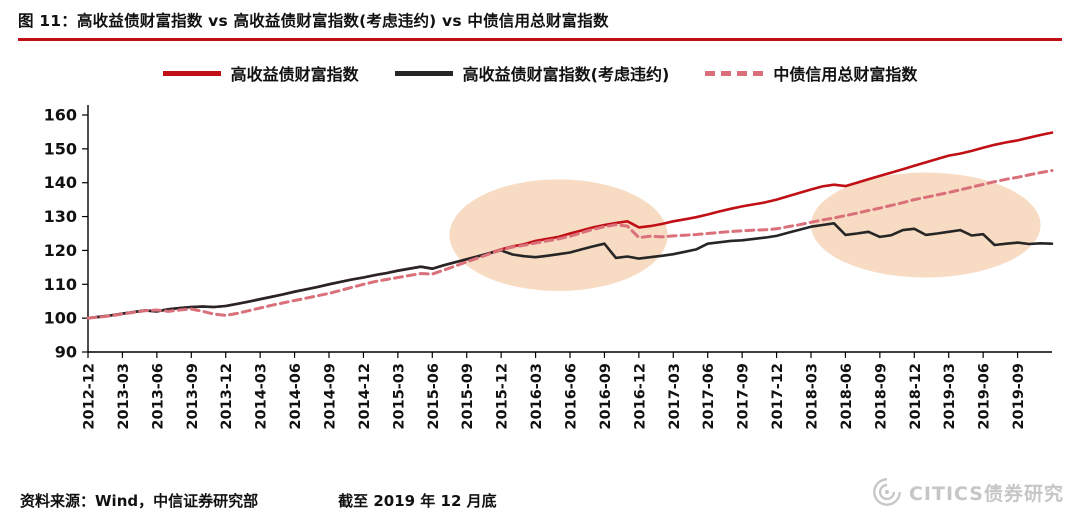 The width and height of the screenshot is (1080, 521). What do you see at coordinates (434, 396) in the screenshot?
I see `x-tick-label: 2015-06` at bounding box center [434, 396].